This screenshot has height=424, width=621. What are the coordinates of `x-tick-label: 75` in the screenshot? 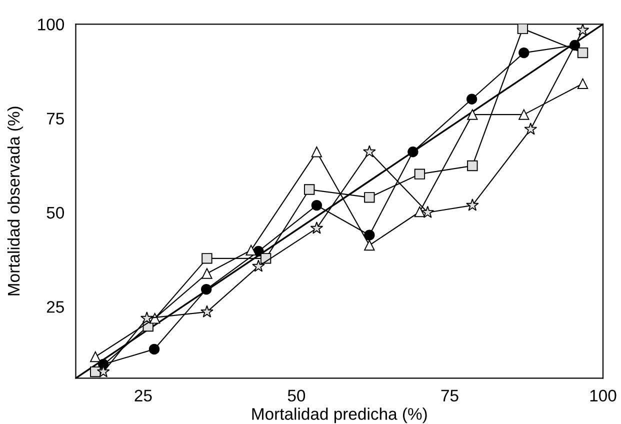 It's located at (449, 396).